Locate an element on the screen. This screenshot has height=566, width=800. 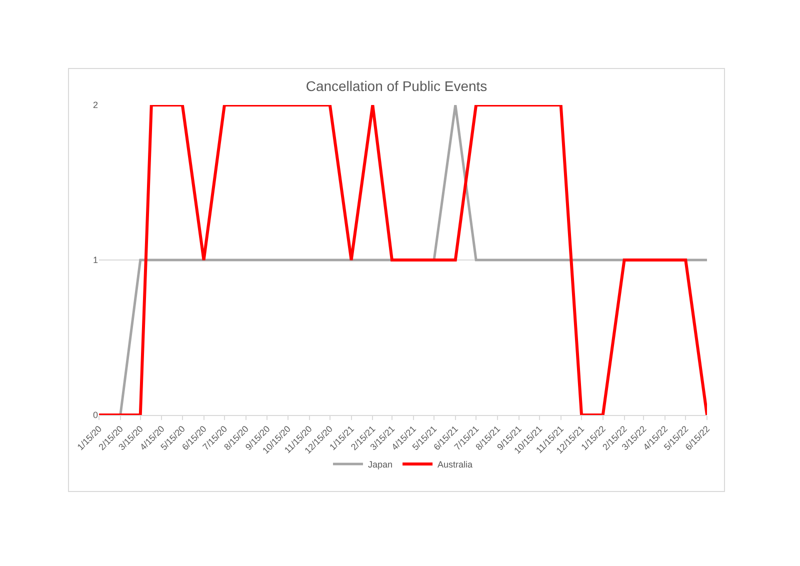
chart-title: Cancellation of Public Events is located at coordinates (397, 86).